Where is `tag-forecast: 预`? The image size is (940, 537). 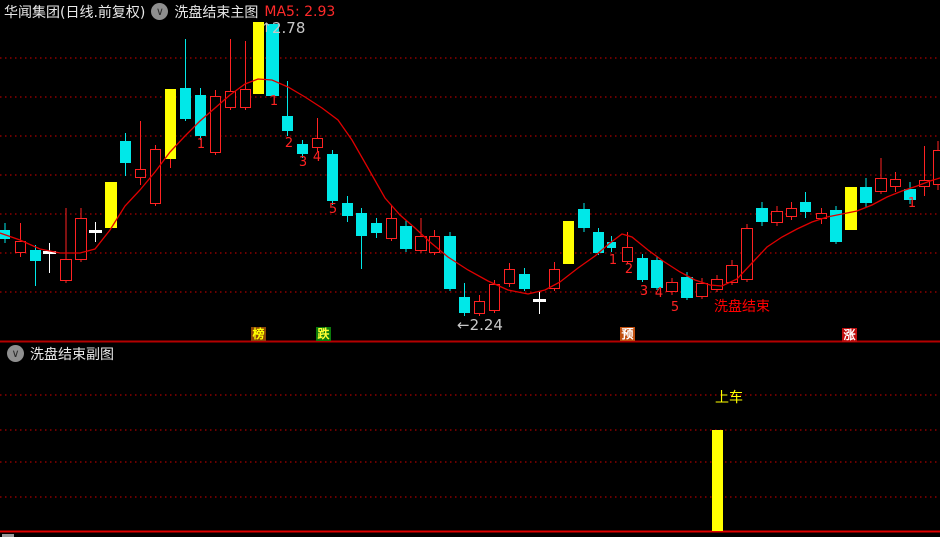
tag-forecast: 预 is located at coordinates (627, 334).